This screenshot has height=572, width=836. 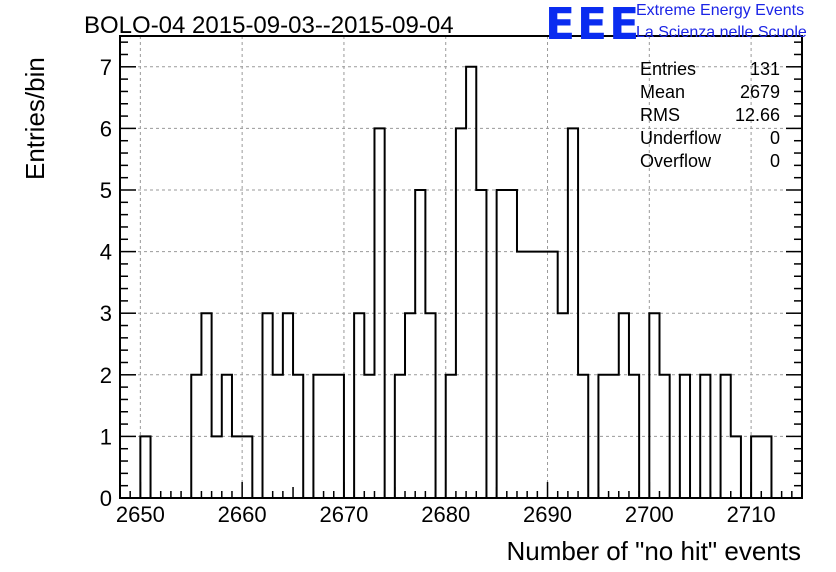 I want to click on x-tick-label: 2660, so click(x=242, y=514).